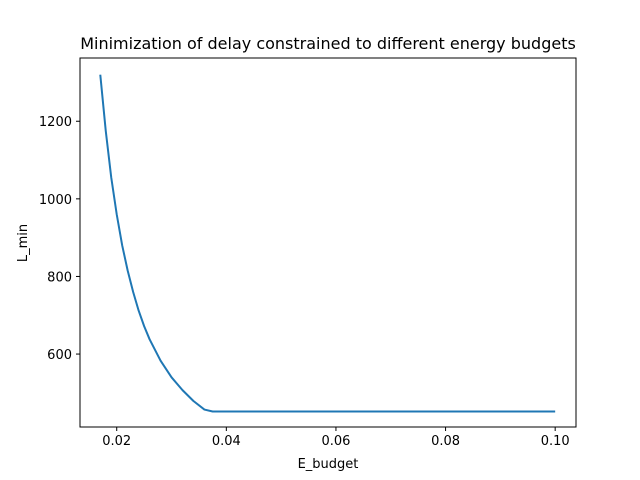 The height and width of the screenshot is (480, 640). What do you see at coordinates (59, 355) in the screenshot?
I see `y-tick-label: 600` at bounding box center [59, 355].